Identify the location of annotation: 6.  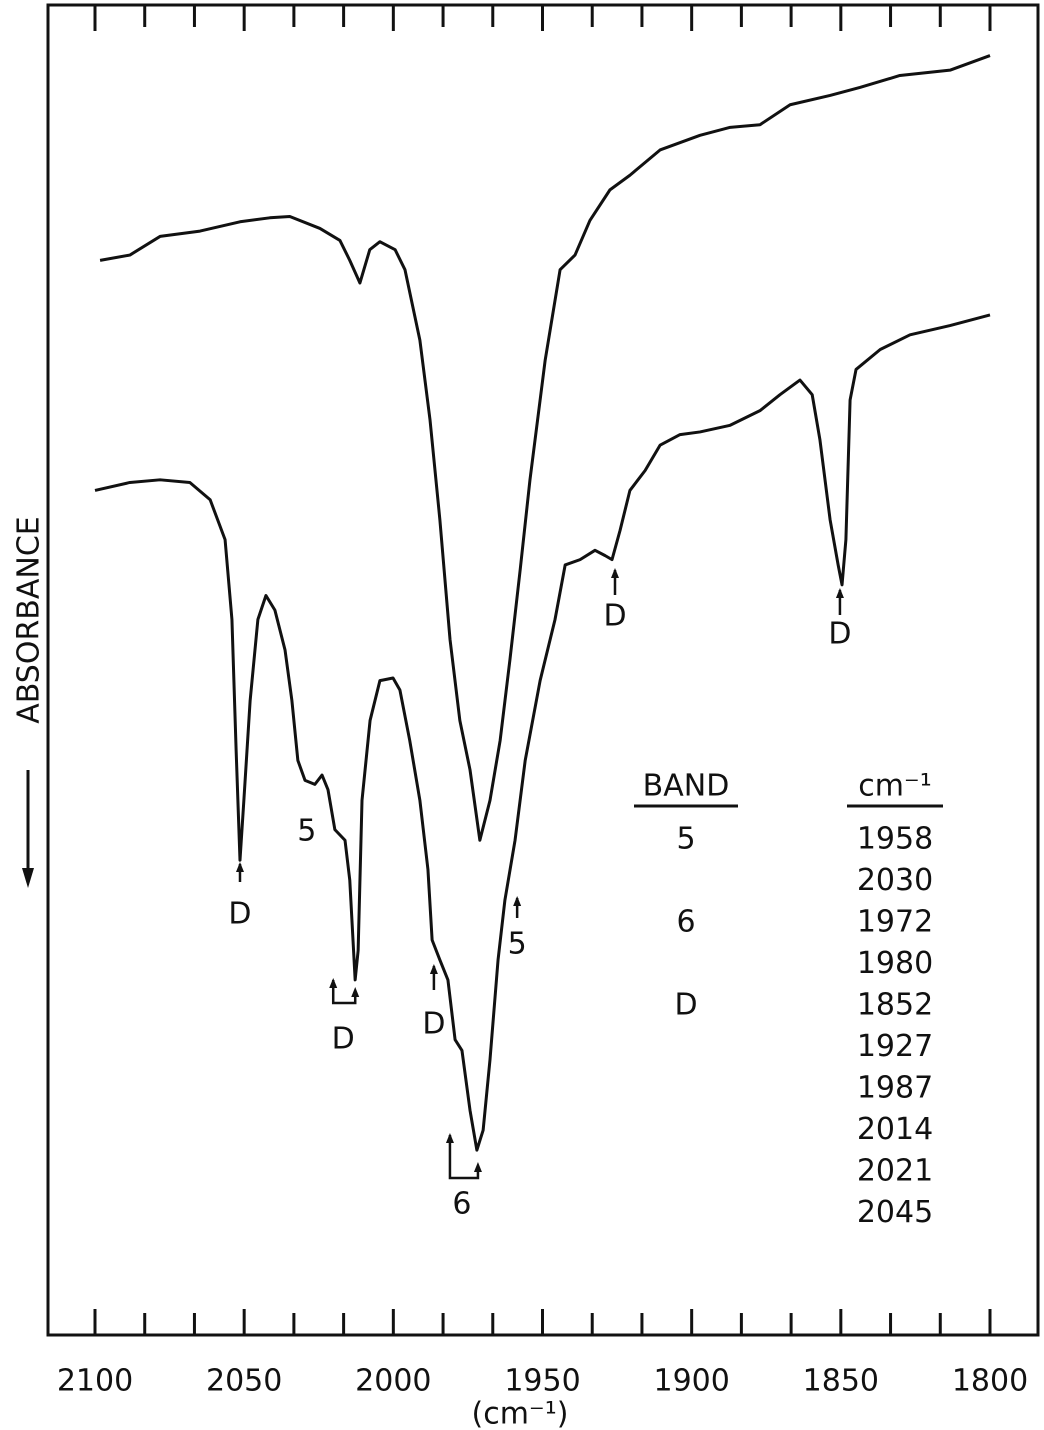
(461, 1204).